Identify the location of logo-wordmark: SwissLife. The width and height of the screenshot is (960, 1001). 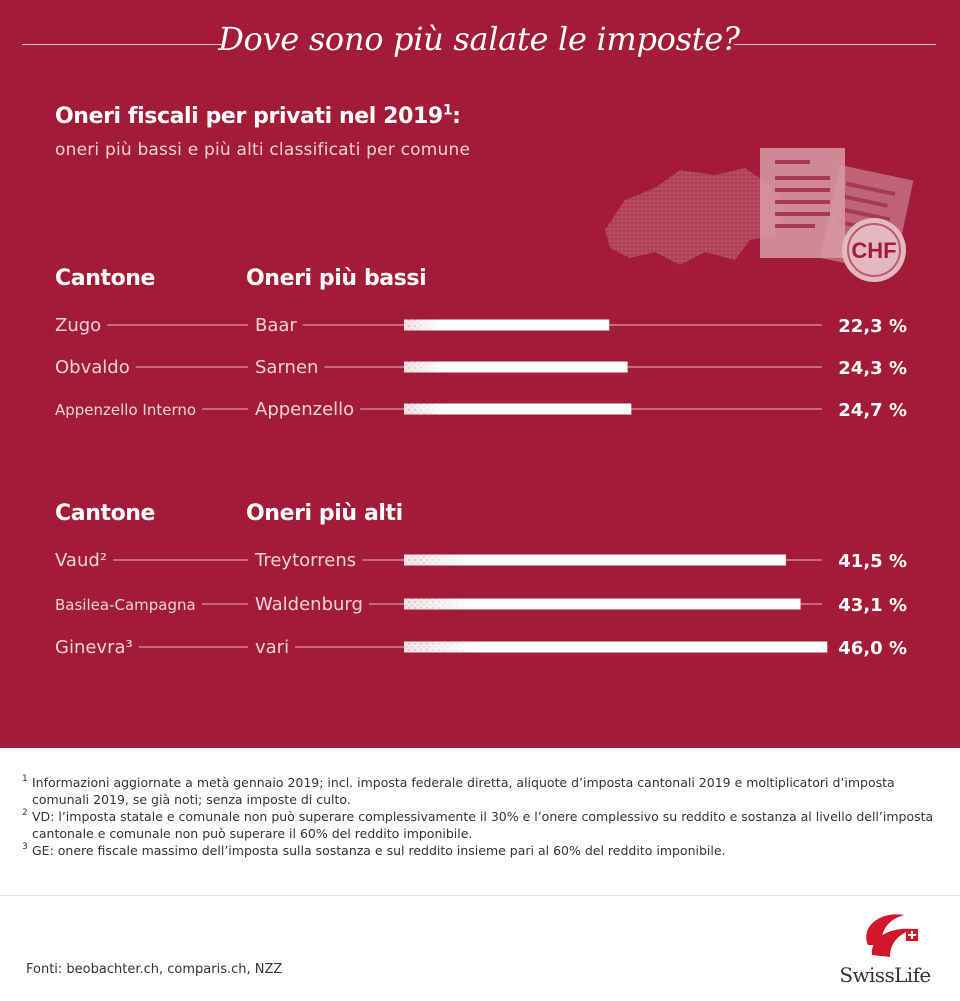
(885, 975).